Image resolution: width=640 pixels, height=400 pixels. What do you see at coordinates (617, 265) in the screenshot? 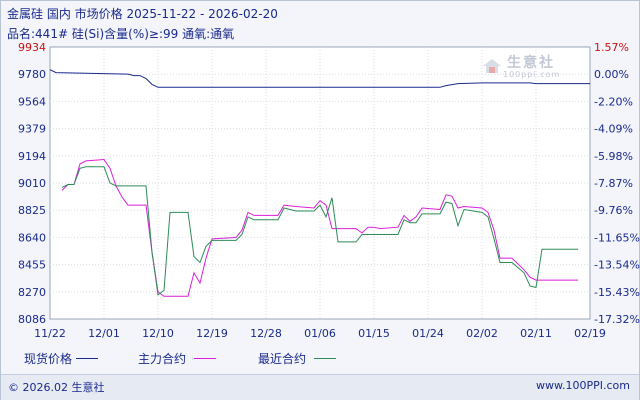
I see `y-tick-label-right: -13.54%` at bounding box center [617, 265].